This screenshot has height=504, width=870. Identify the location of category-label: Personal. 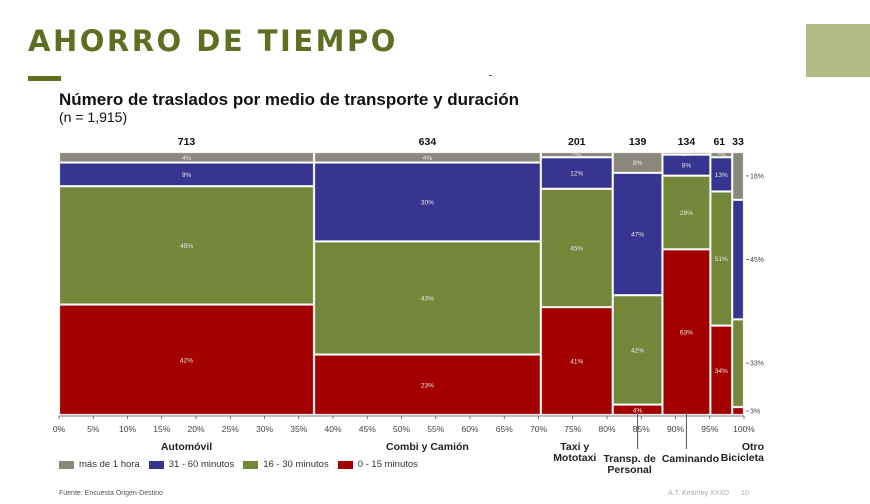
(629, 470).